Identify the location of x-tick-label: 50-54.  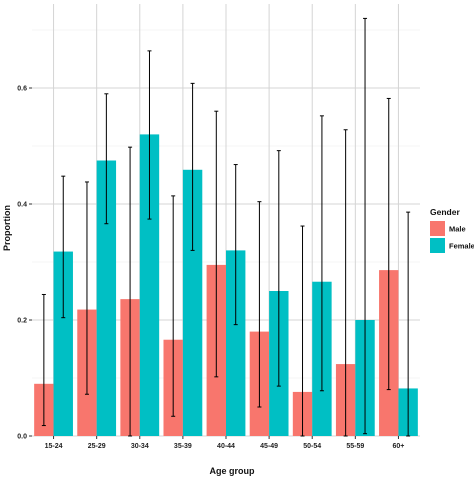
(312, 446).